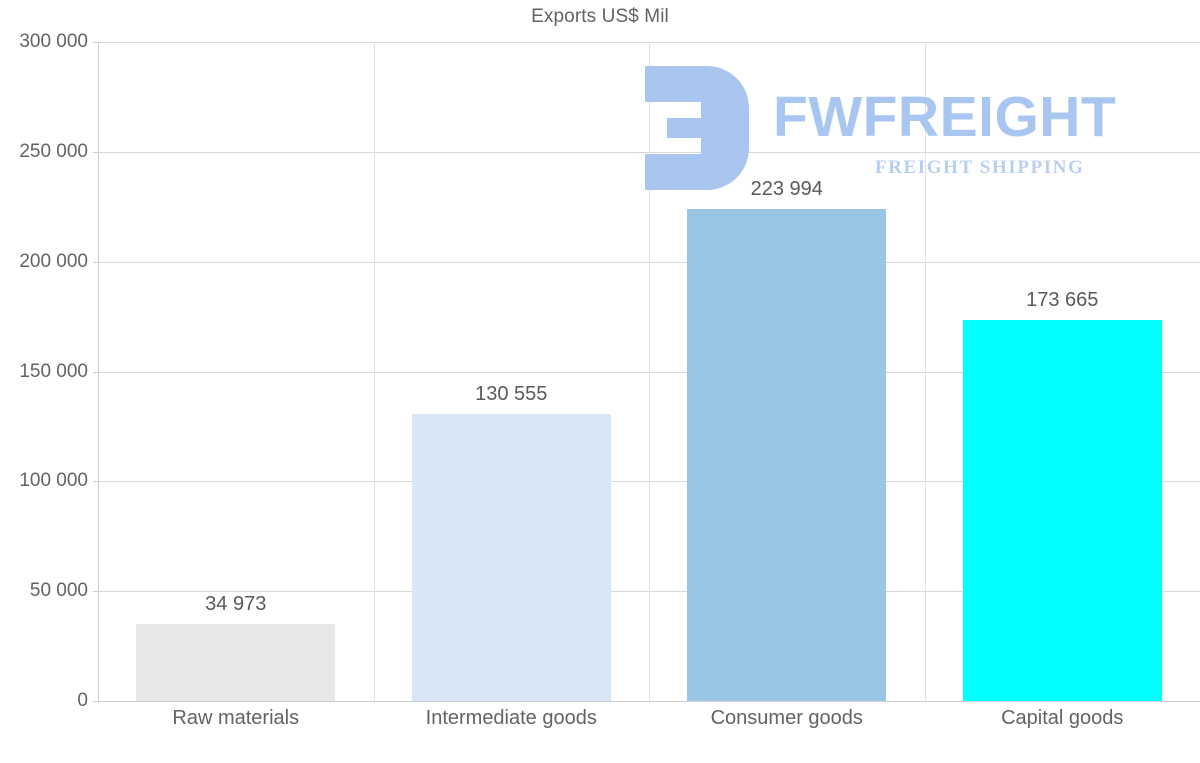  Describe the element at coordinates (649, 701) in the screenshot. I see `gridline` at that location.